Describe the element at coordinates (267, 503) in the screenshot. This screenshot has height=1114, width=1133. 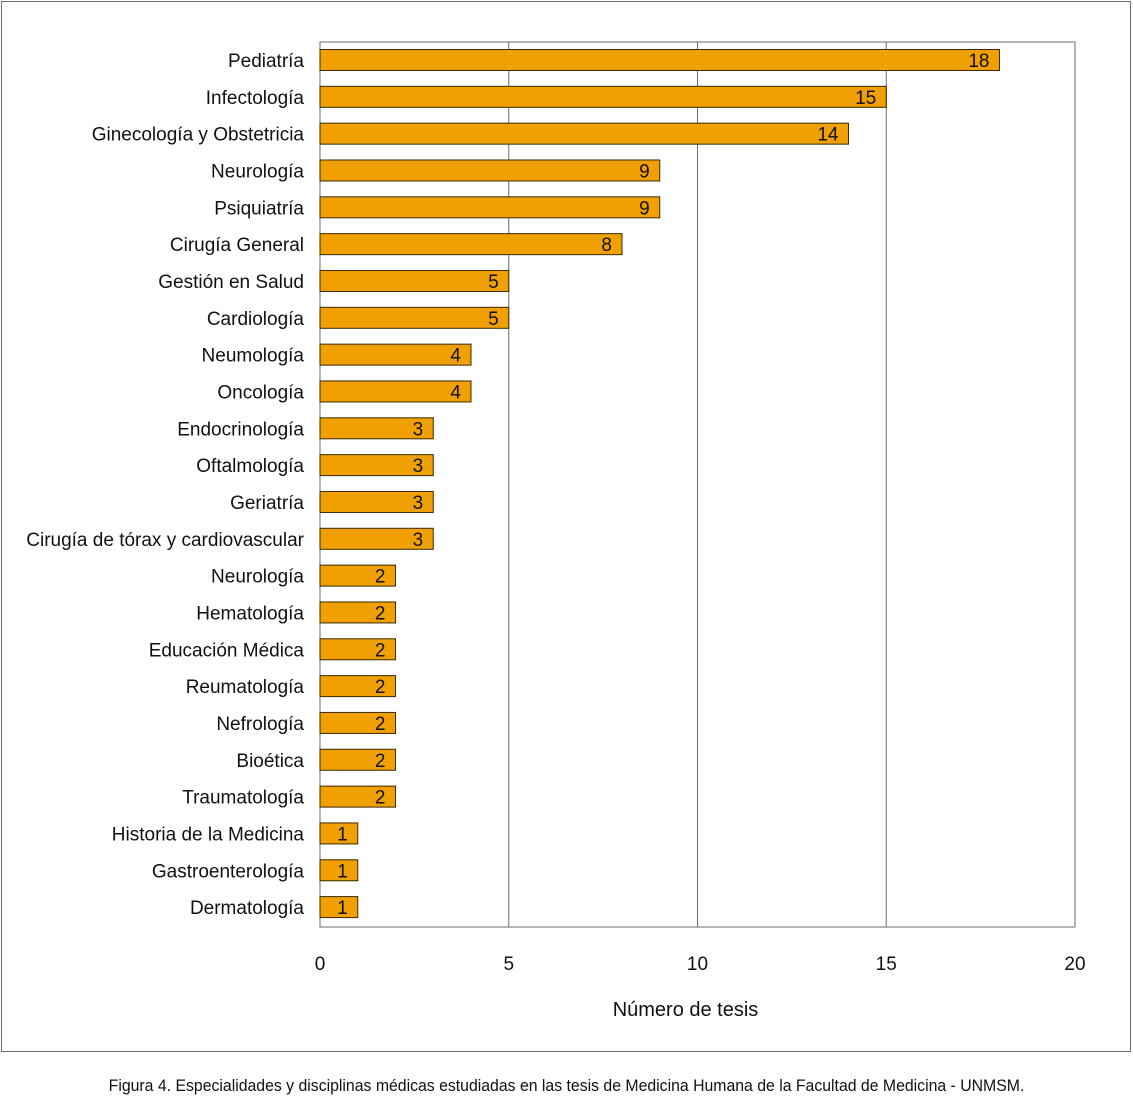
I see `category-label: Geriatría` at that location.